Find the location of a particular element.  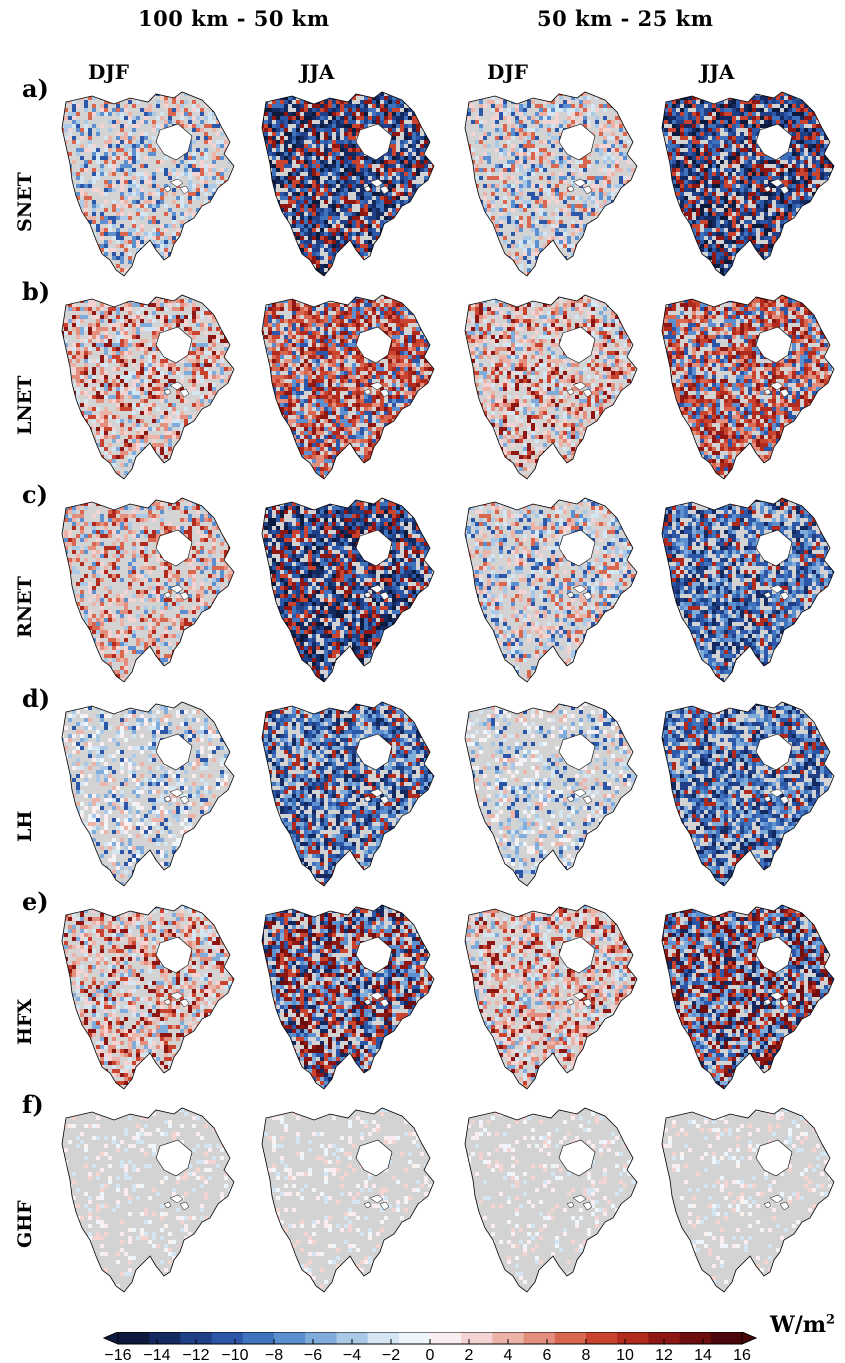

colorbar-left-arrow is located at coordinates (110, 1338).